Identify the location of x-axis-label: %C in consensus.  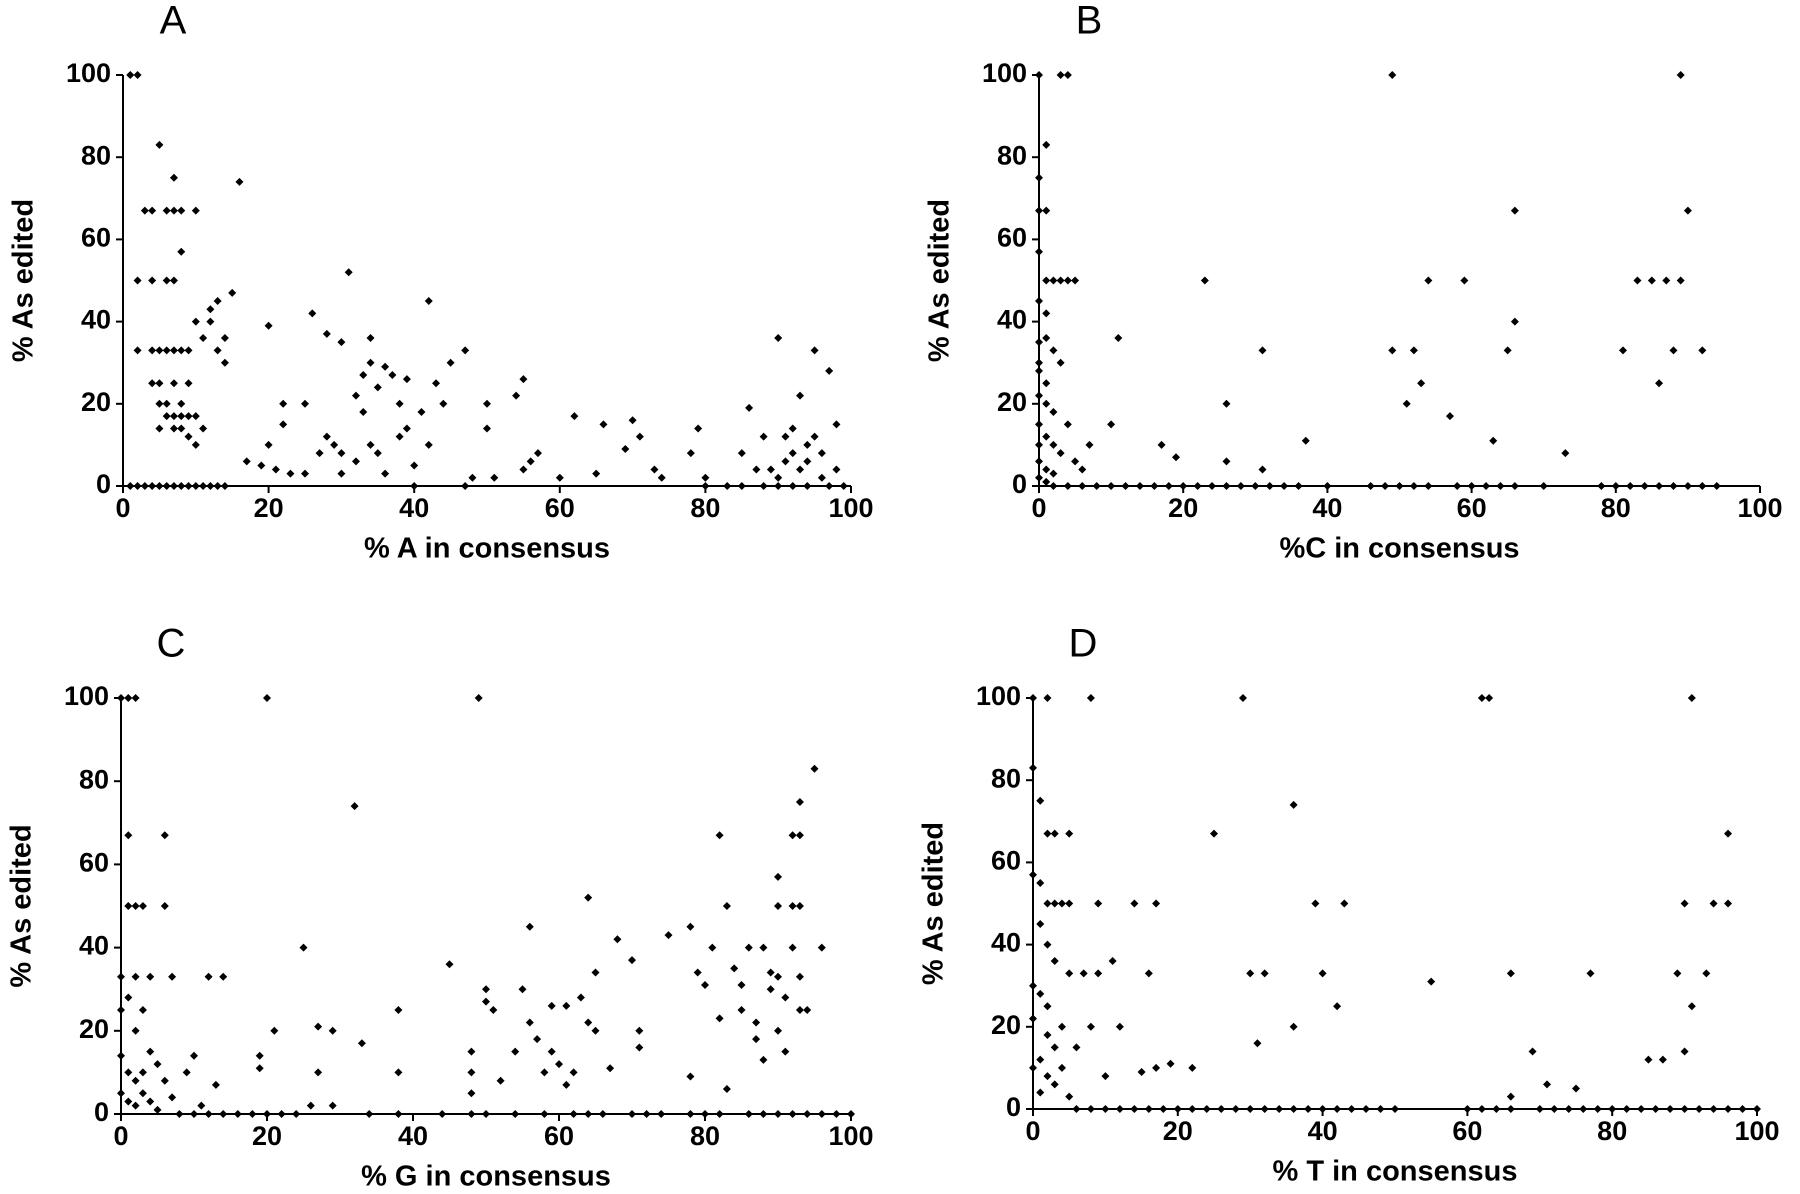
(1399, 549).